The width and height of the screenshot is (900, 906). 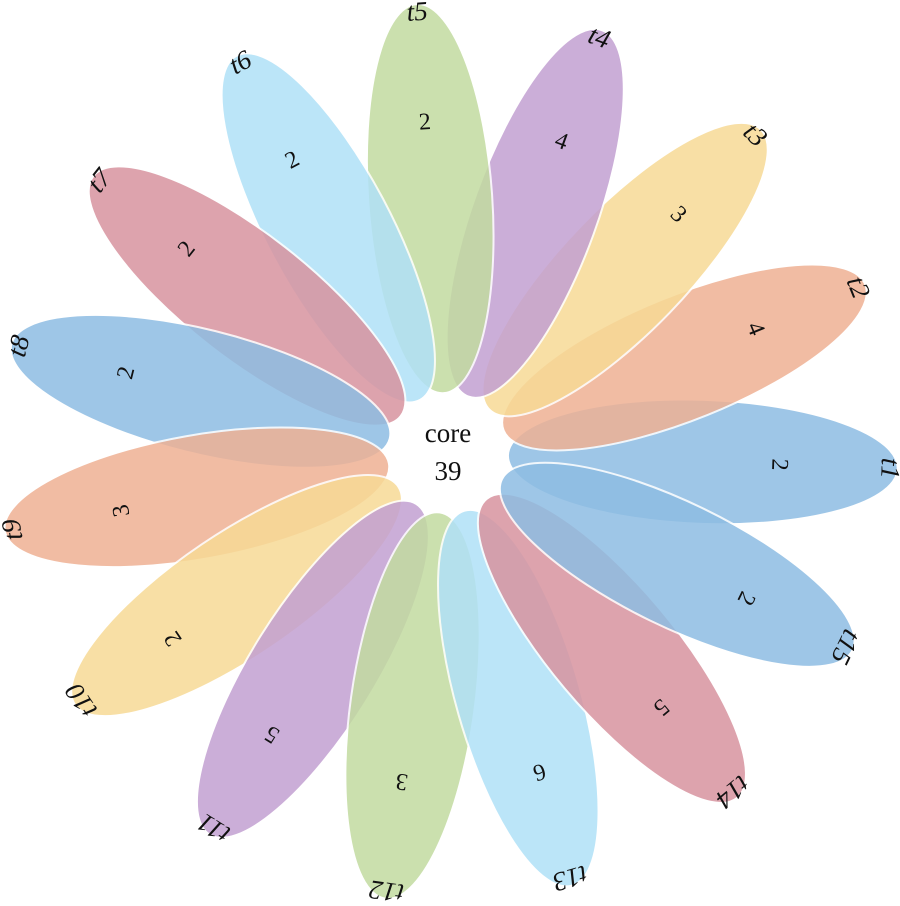 What do you see at coordinates (779, 464) in the screenshot?
I see `petal-count-t1: 2` at bounding box center [779, 464].